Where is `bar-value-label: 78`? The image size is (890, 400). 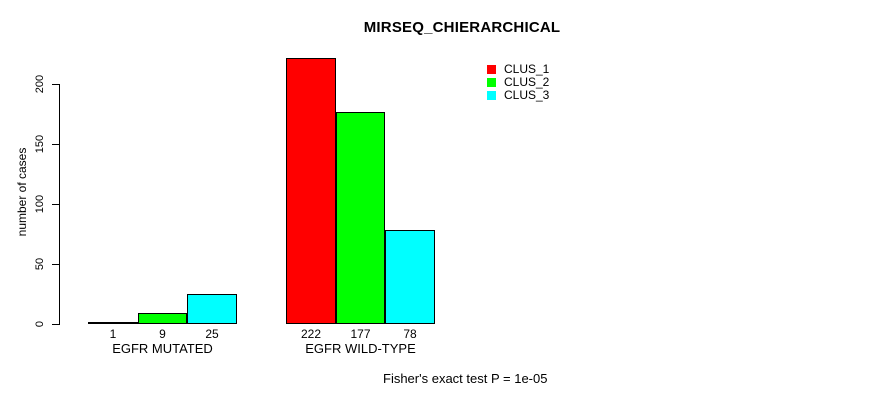 bar-value-label: 78 is located at coordinates (410, 334).